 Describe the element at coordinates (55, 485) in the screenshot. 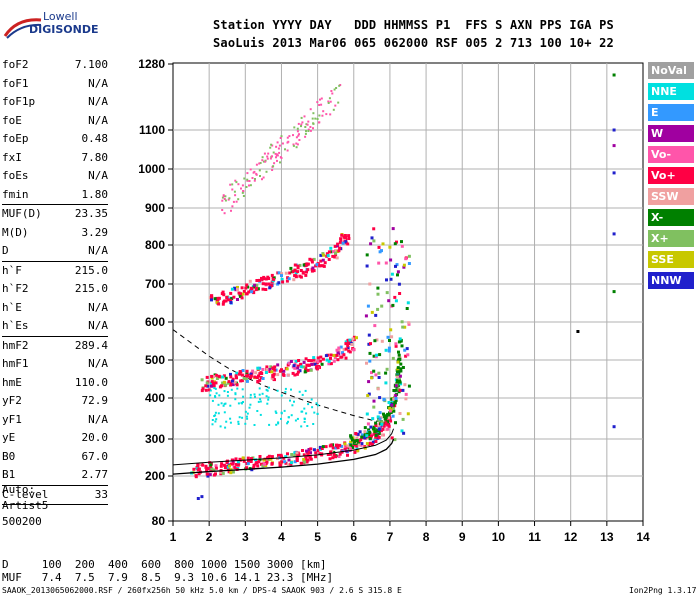

I see `parameter-separator` at that location.